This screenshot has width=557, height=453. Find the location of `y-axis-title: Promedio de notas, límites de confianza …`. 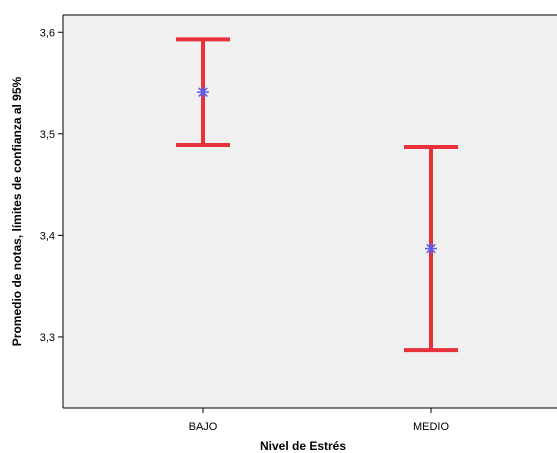

y-axis-title: Promedio de notas, límites de confianza … is located at coordinates (17, 211).